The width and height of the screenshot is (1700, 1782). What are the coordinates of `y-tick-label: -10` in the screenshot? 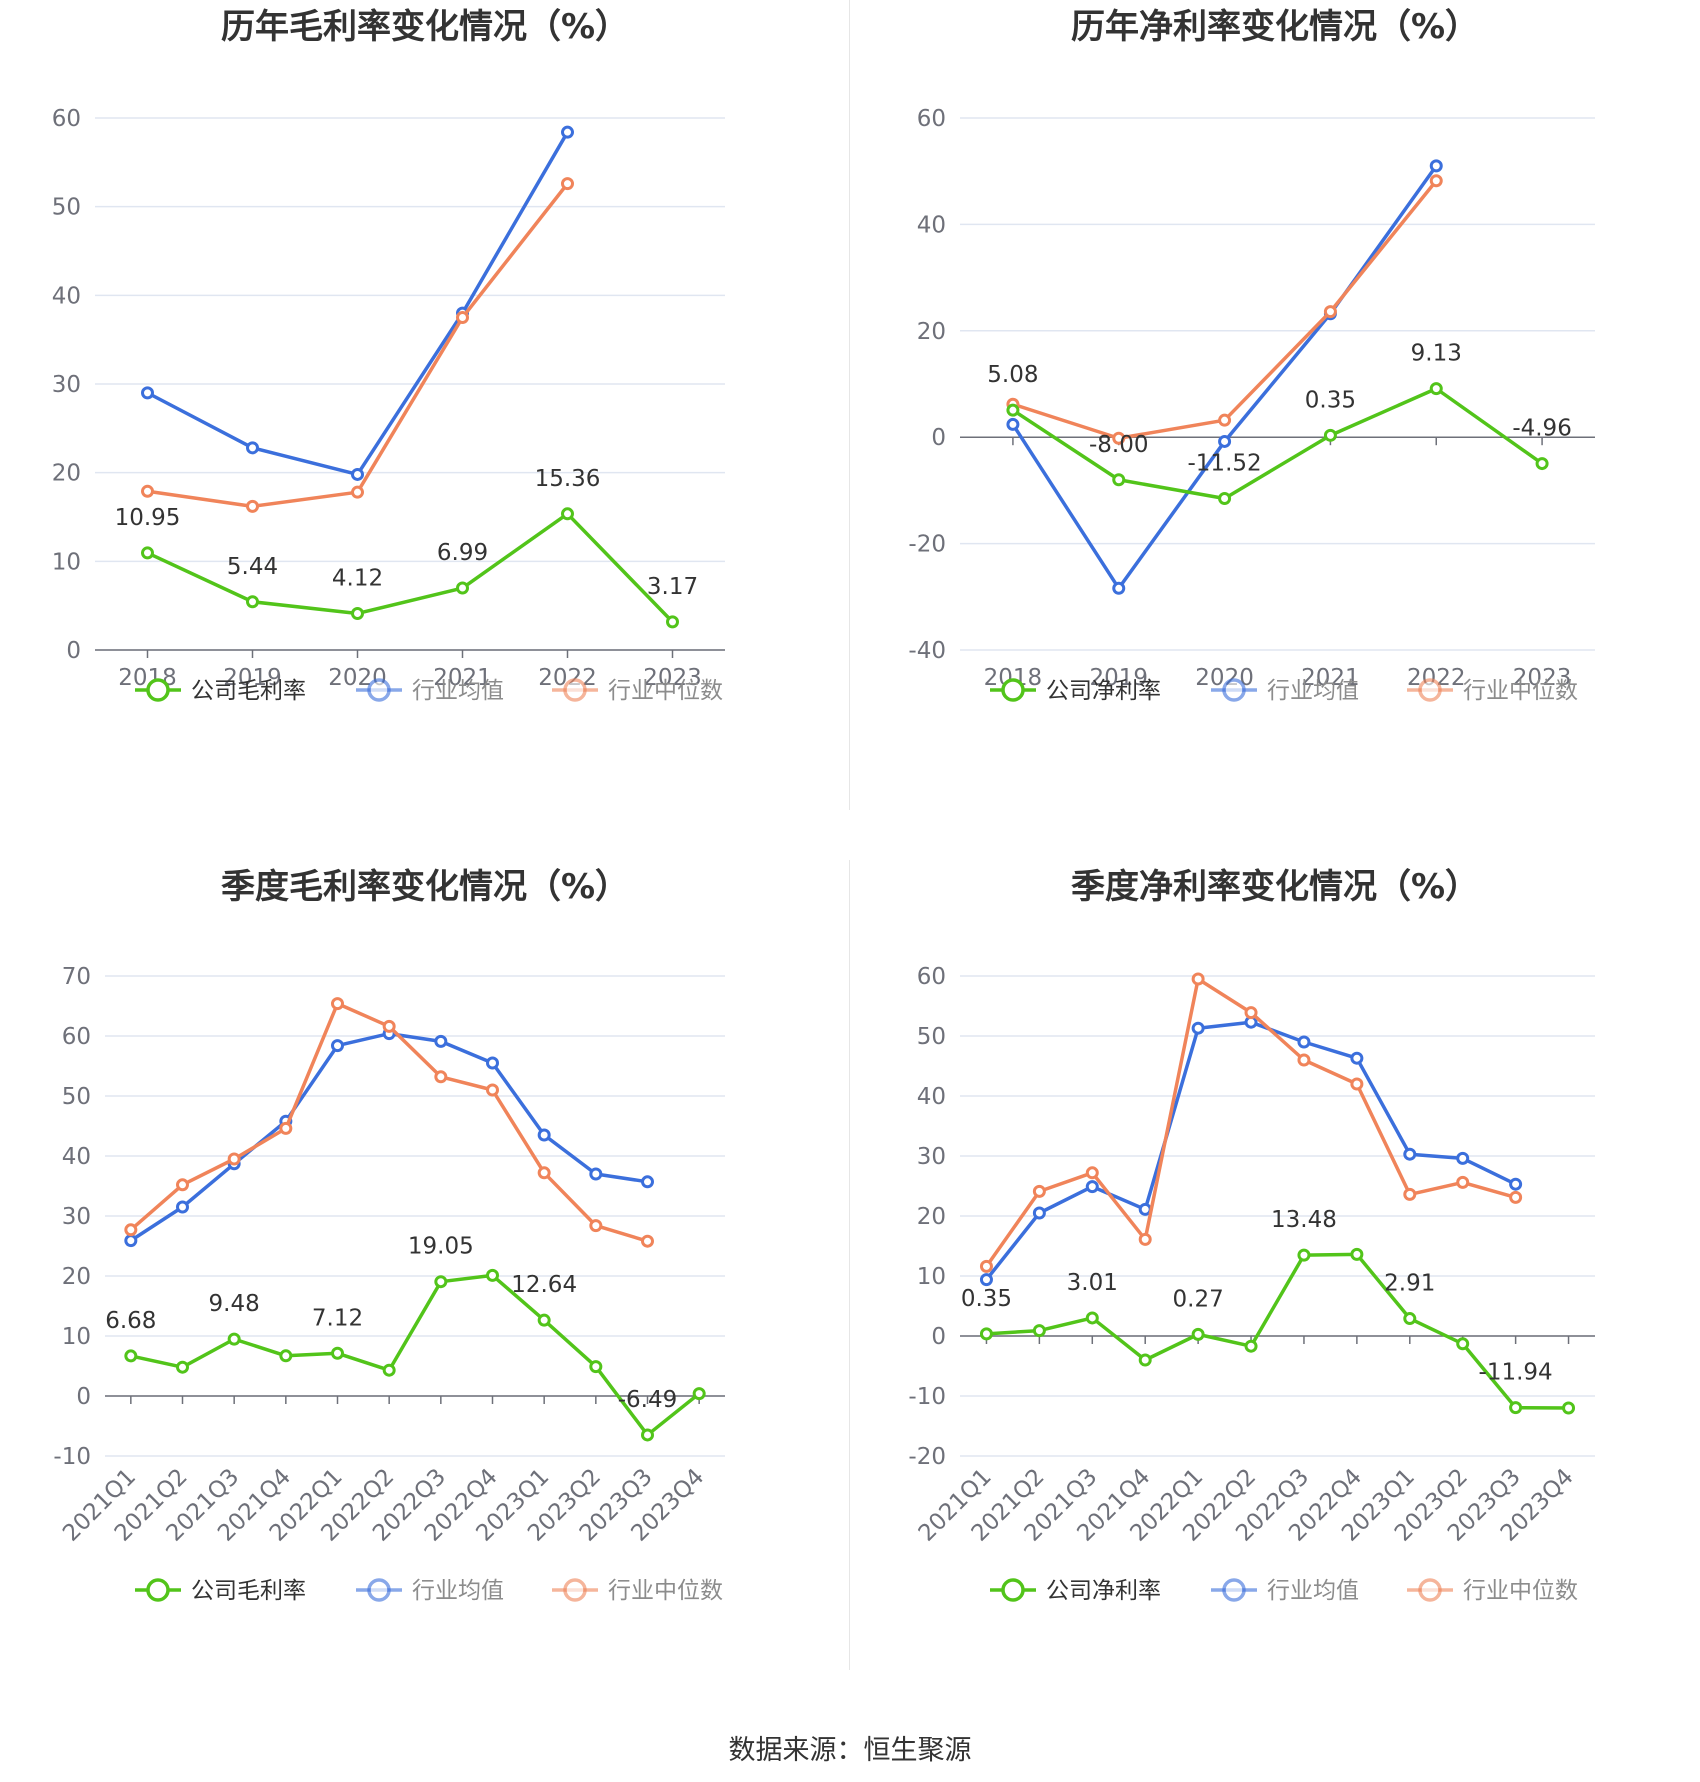 It's located at (72, 1457).